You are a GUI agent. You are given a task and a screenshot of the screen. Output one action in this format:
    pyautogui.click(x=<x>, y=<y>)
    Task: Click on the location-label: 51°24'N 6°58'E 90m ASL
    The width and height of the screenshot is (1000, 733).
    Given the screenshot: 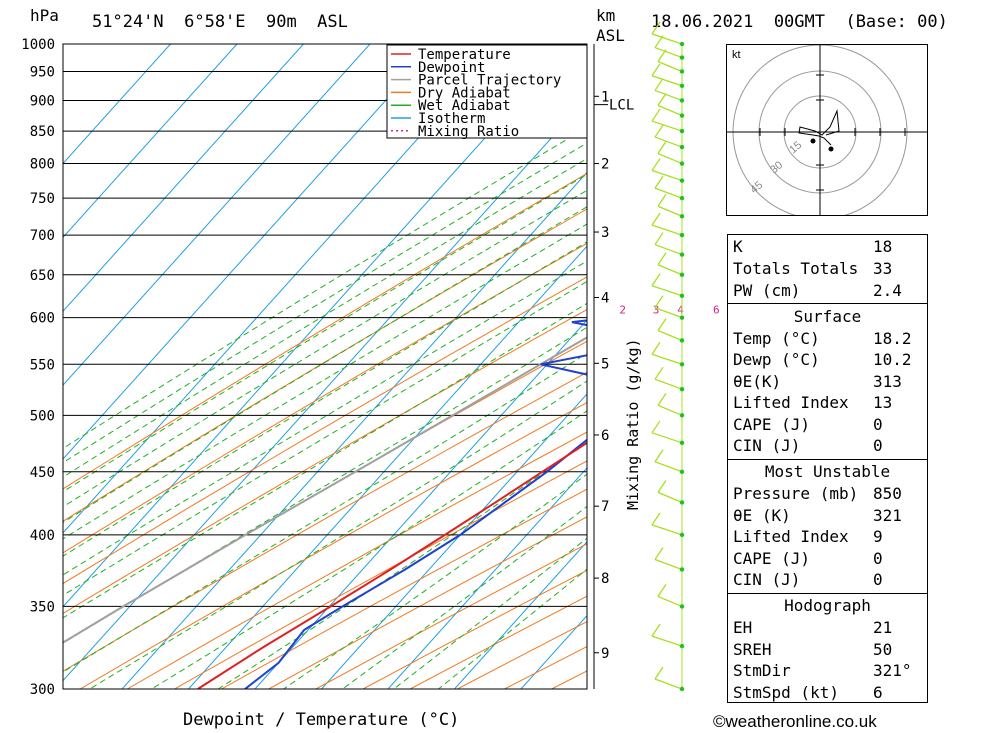 What is the action you would take?
    pyautogui.click(x=220, y=22)
    